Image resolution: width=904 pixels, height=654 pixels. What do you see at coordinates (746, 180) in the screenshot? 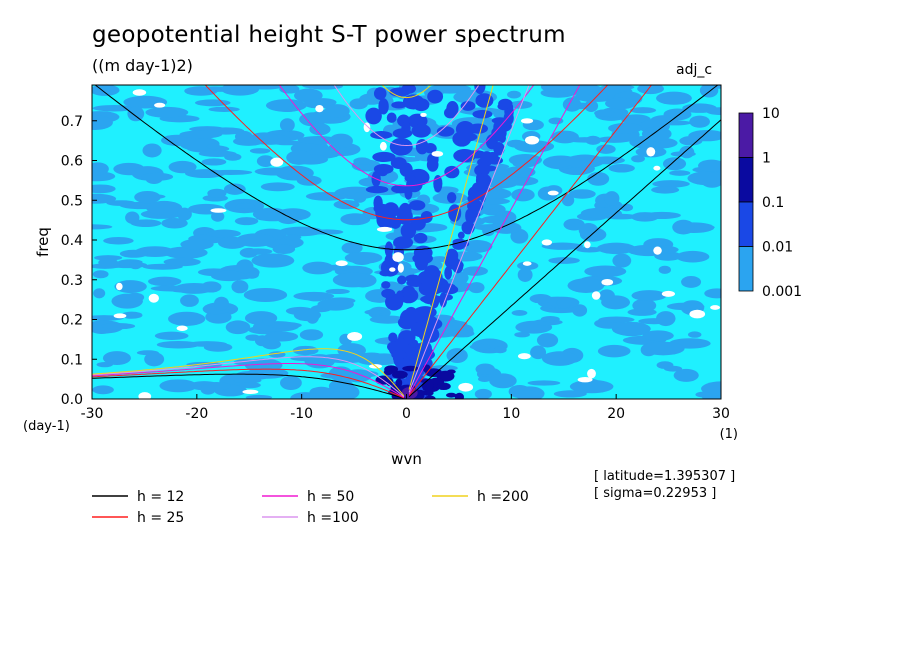
I see `colorbar-segment` at bounding box center [746, 180].